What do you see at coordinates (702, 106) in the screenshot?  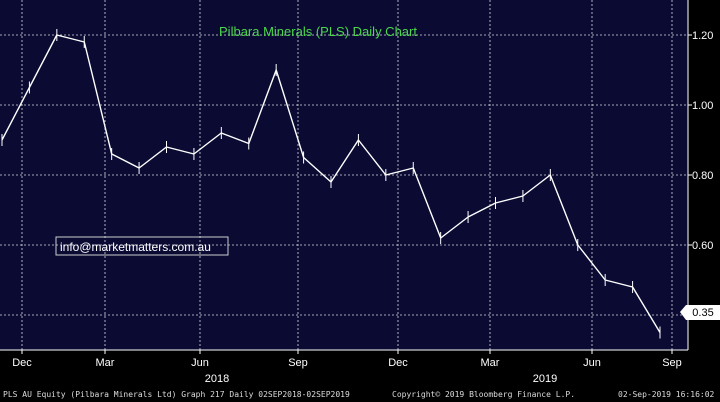 I see `y-tick-label: 1.00` at bounding box center [702, 106].